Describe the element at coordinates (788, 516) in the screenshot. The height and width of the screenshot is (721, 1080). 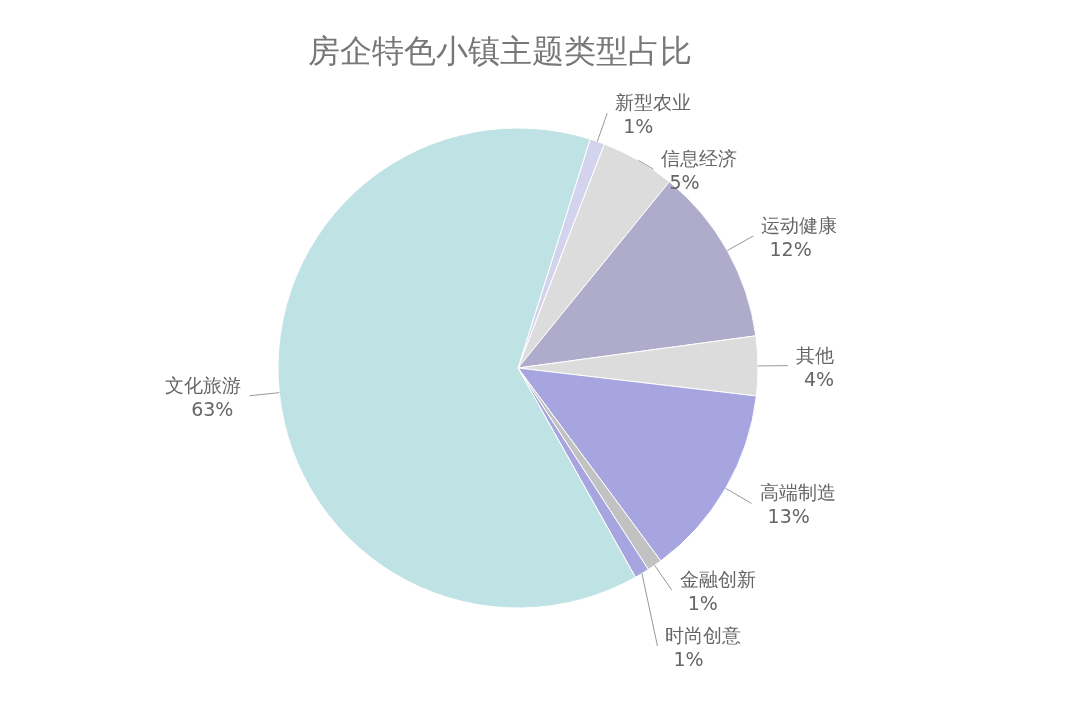
I see `data-label: 13%` at that location.